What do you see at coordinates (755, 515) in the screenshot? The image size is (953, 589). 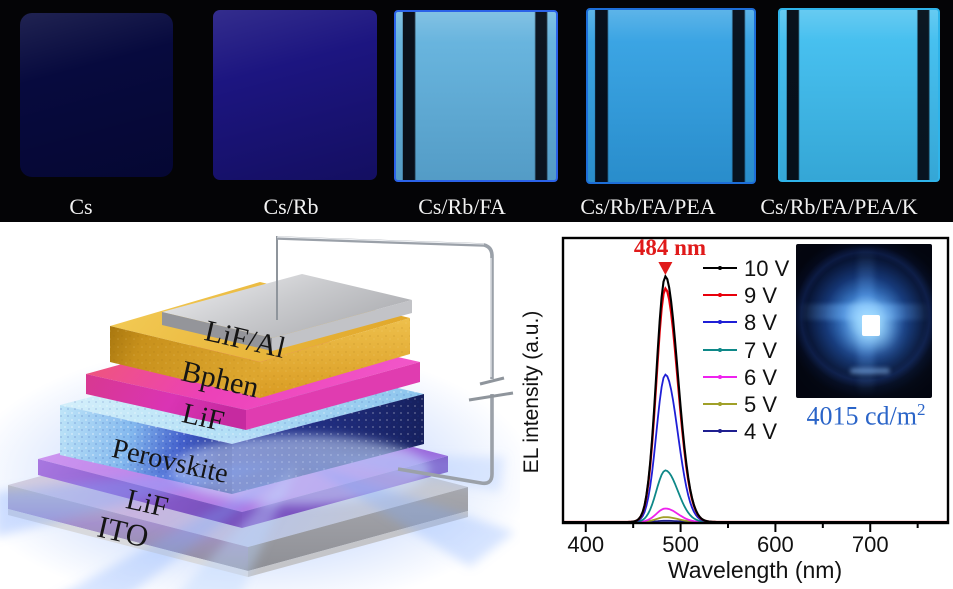 I see `el-curve-6V` at bounding box center [755, 515].